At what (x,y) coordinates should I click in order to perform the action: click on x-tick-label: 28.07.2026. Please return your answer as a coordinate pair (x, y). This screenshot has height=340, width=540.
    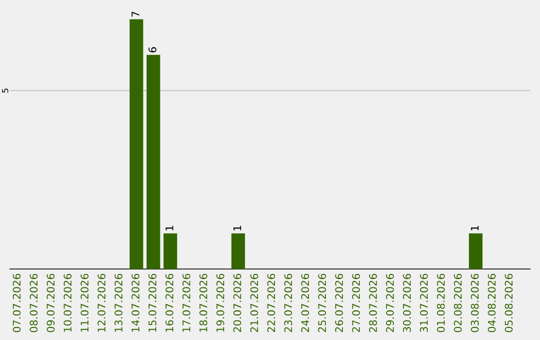
    Looking at the image, I should click on (373, 303).